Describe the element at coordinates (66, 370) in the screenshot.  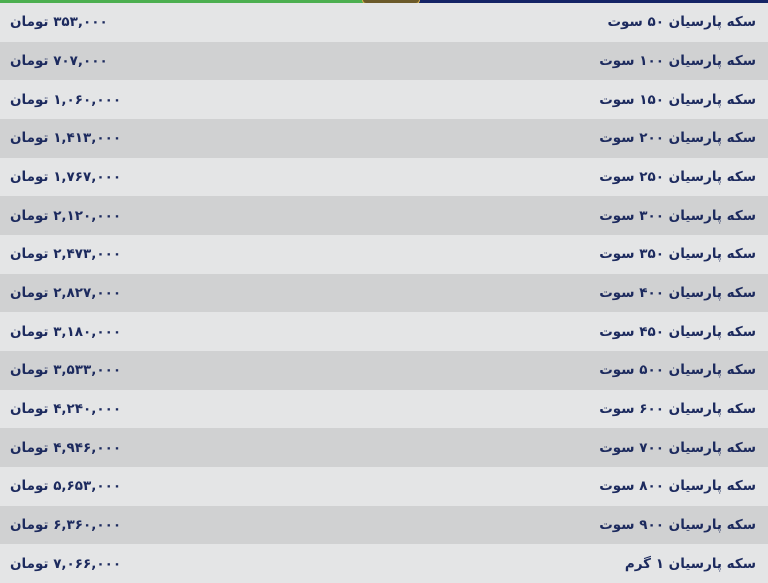
I see `coin-price: ۳,۵۳۳,۰۰۰ تومان` at that location.